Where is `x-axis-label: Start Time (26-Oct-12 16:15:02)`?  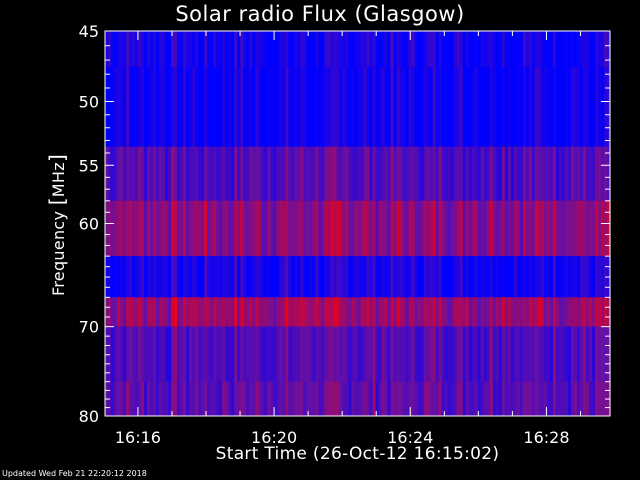 x-axis-label: Start Time (26-Oct-12 16:15:02) is located at coordinates (357, 454).